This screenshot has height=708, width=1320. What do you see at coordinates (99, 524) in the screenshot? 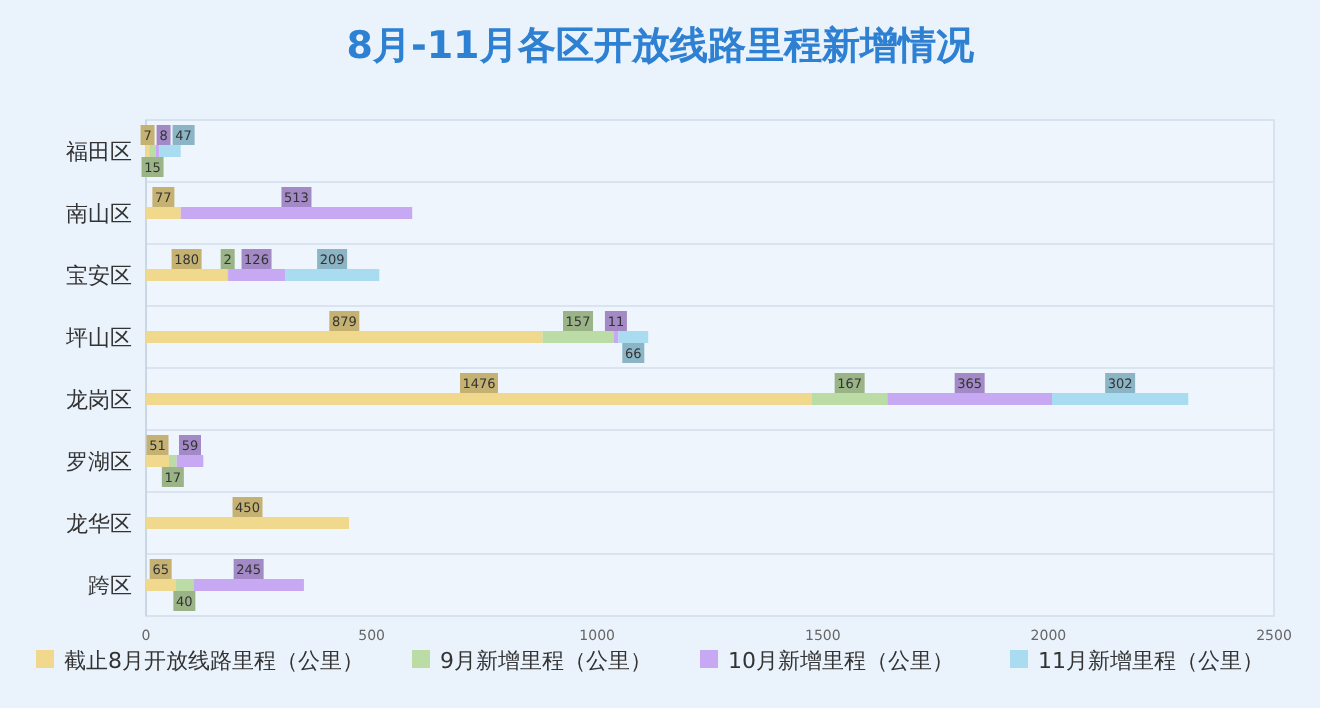
I see `y-tick-label: 龙华区` at bounding box center [99, 524].